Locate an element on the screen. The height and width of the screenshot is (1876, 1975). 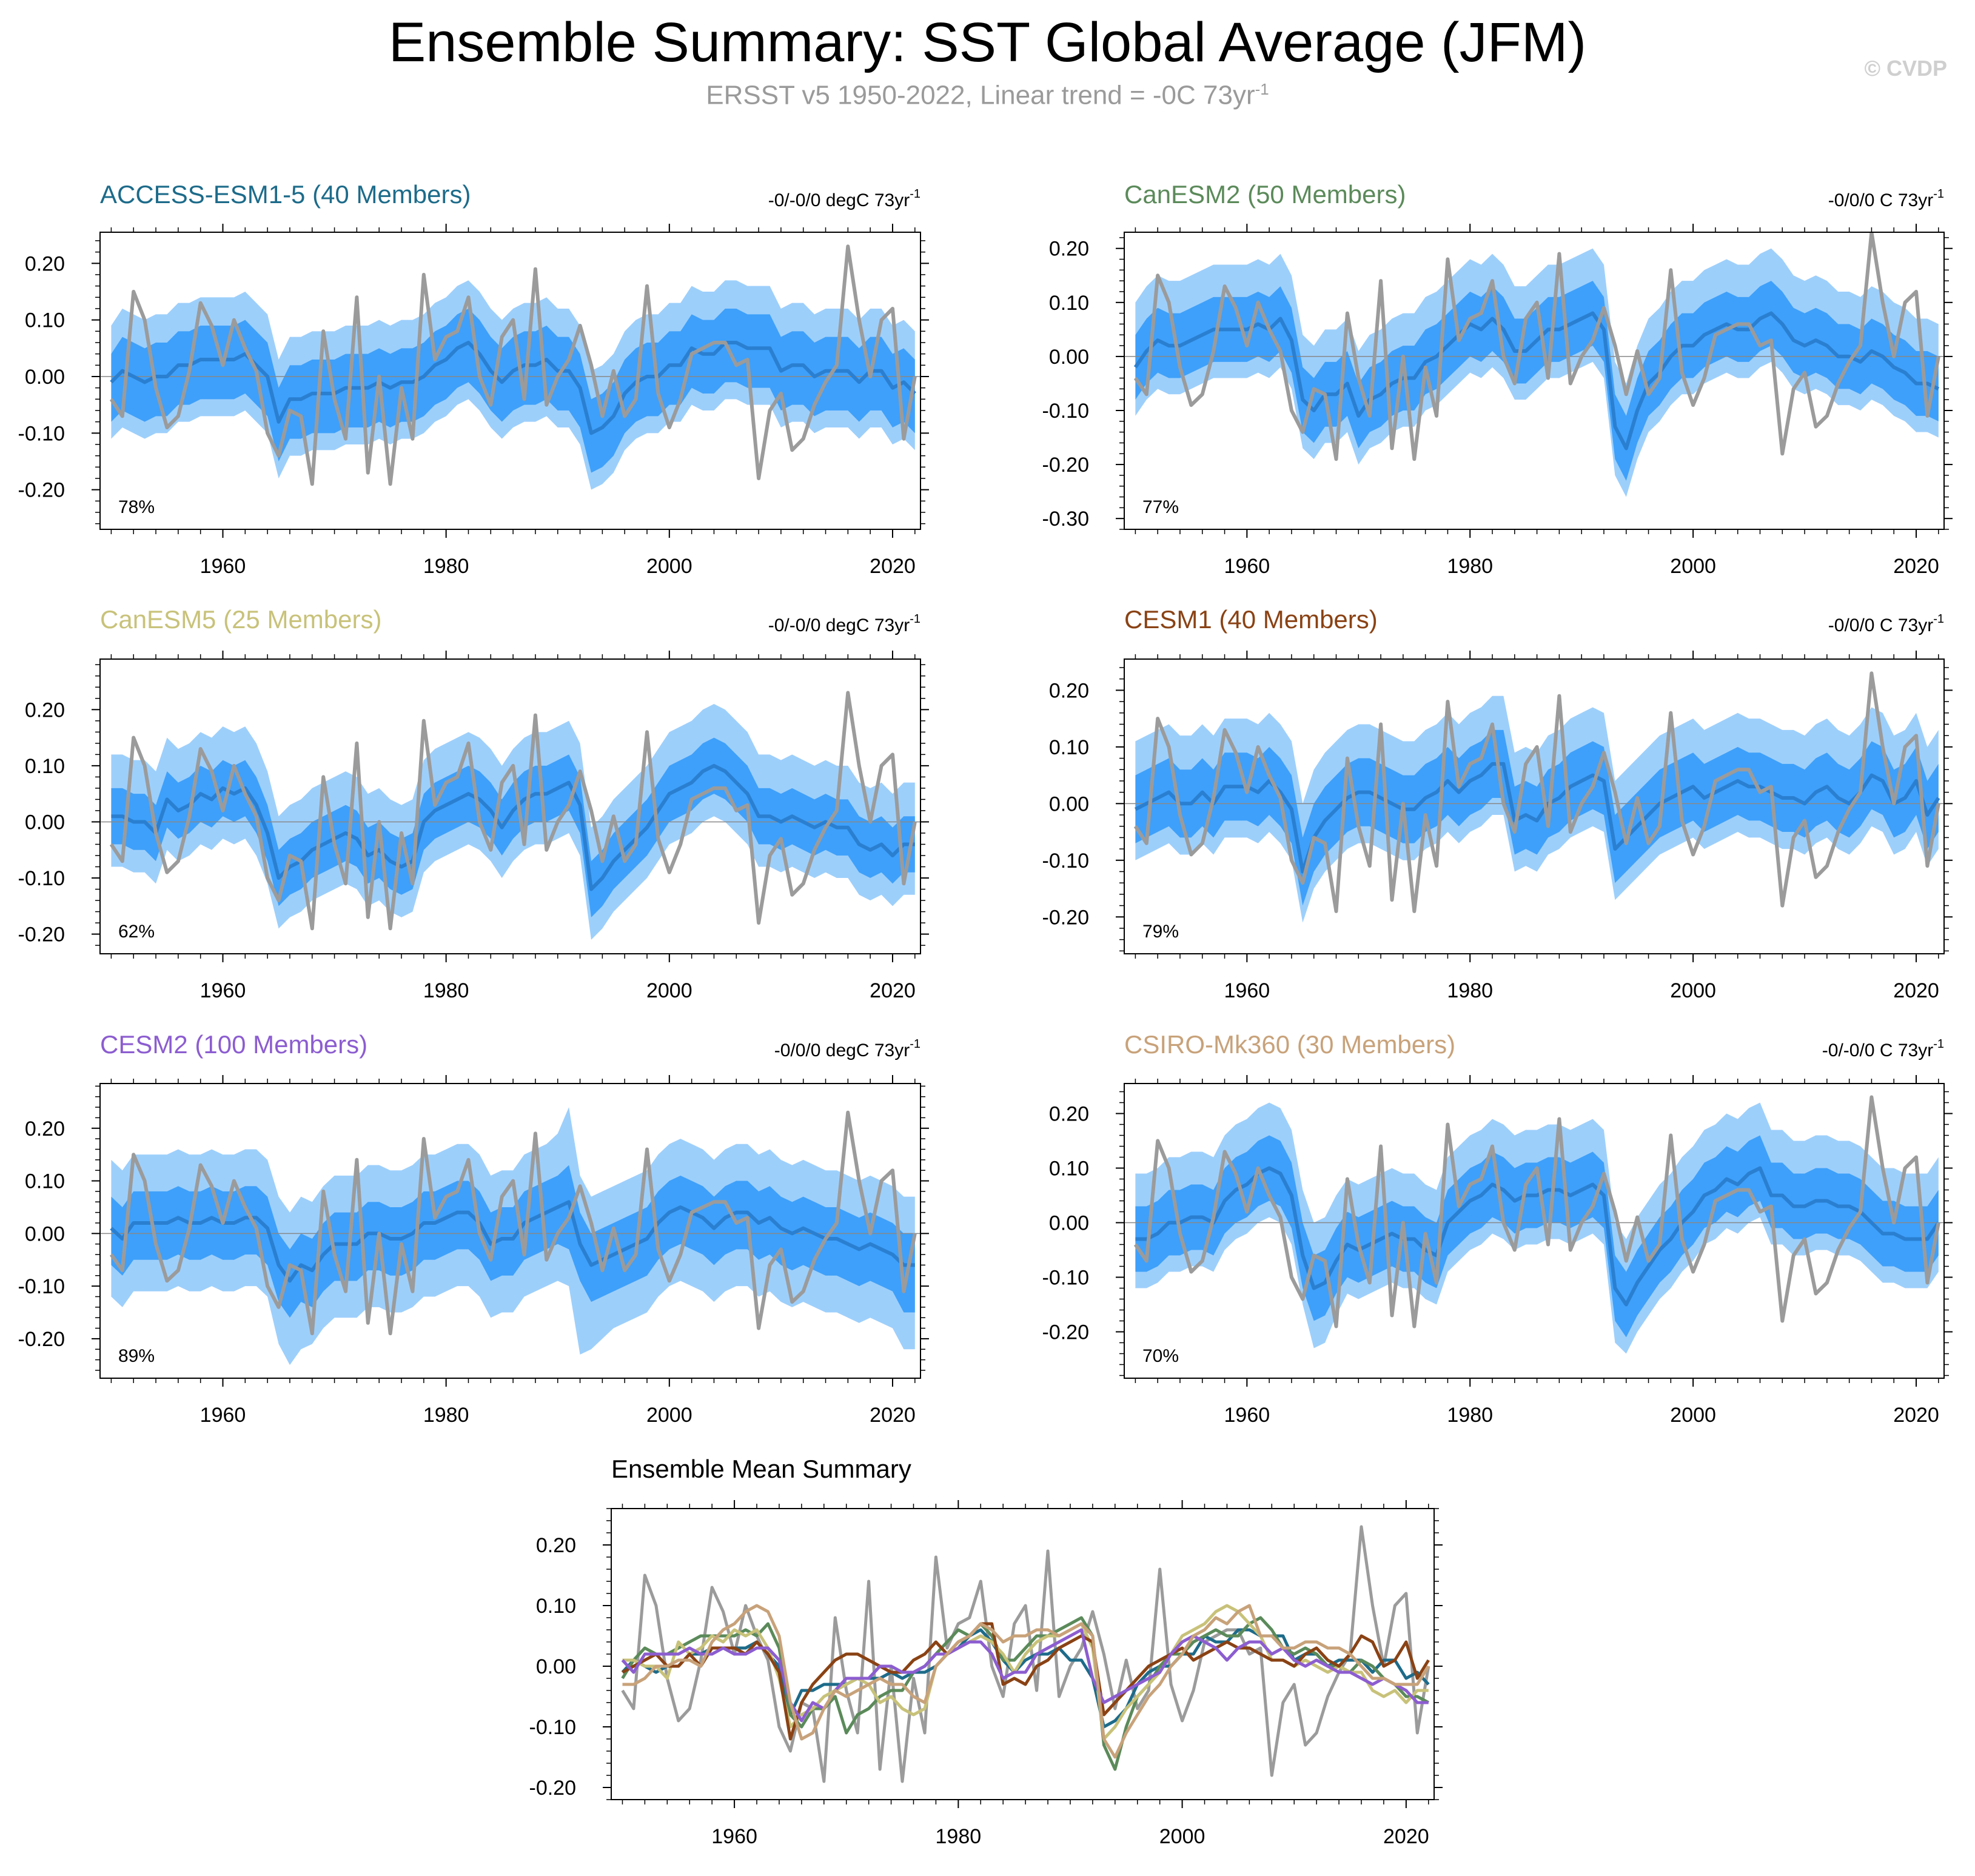
panel-title: ACCESS-ESM1-5 (40 Members) is located at coordinates (286, 194).